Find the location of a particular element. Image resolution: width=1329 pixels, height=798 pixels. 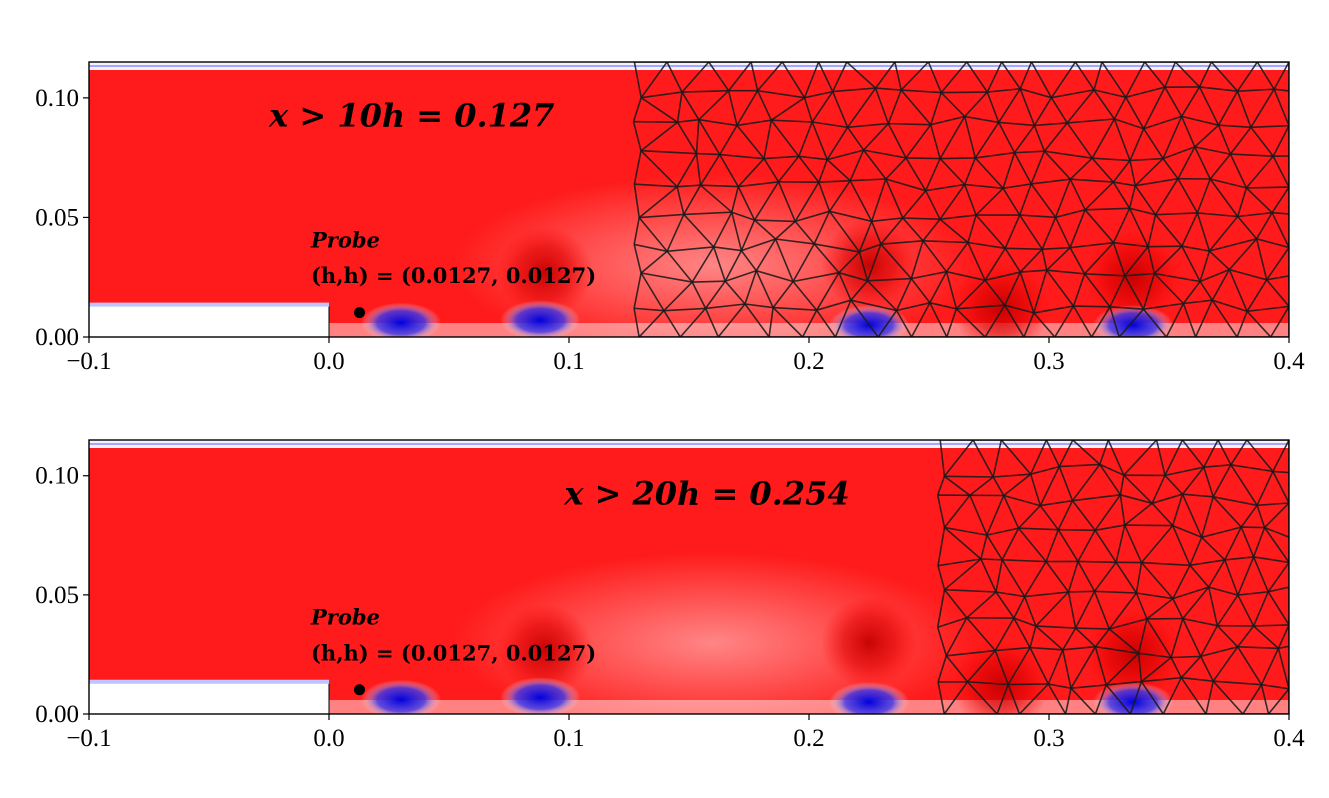

step-wall-band is located at coordinates (209, 305).